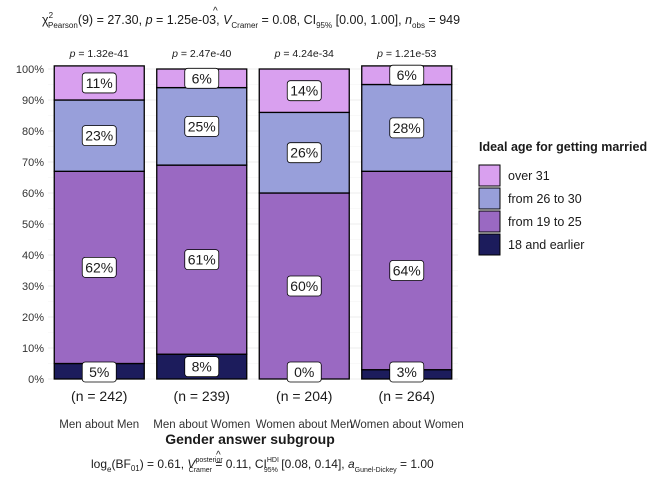  I want to click on caption-bf-01: 01, so click(135, 468).